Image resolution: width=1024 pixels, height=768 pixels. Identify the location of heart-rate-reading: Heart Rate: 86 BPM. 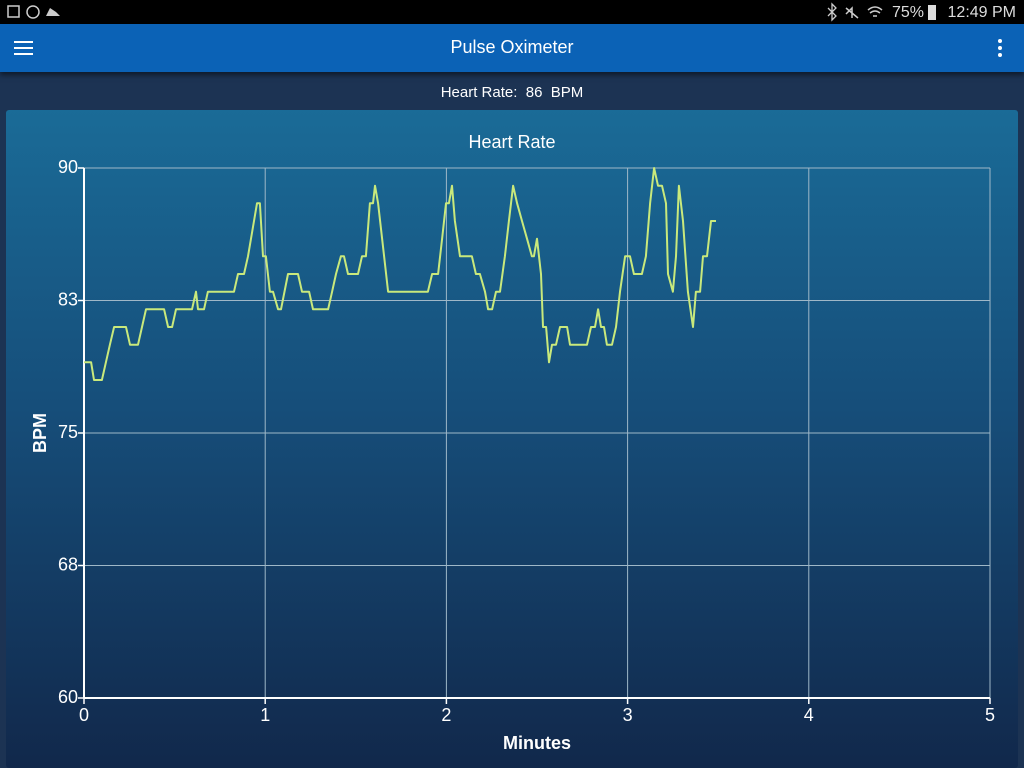
(512, 92).